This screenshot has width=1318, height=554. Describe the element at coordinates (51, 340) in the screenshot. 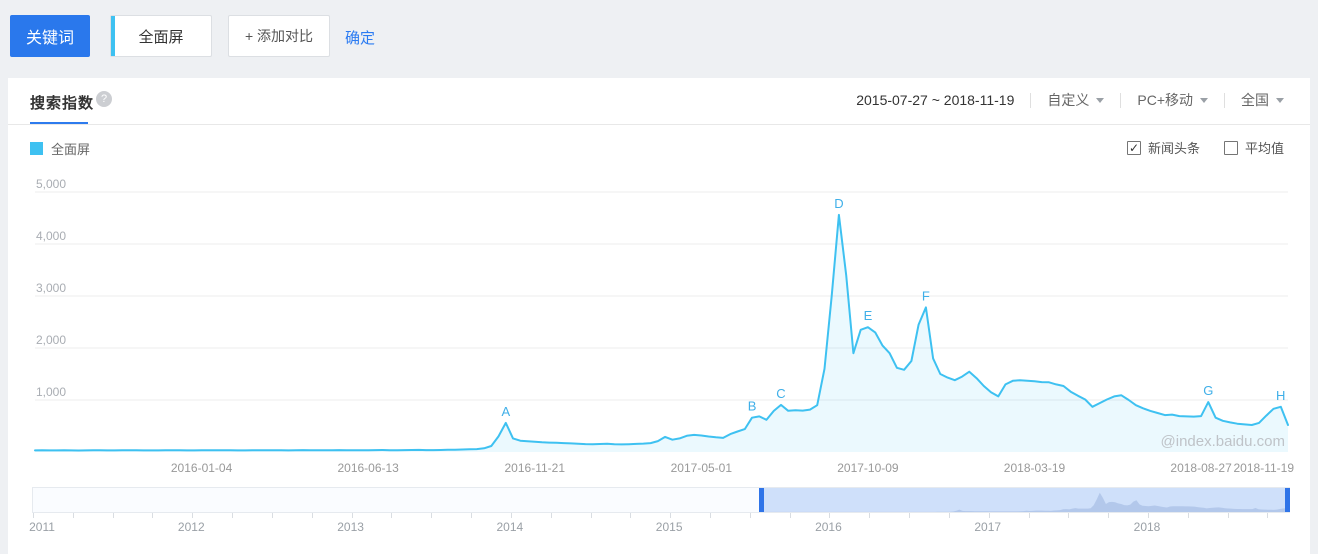

I see `y-axis-label: 2,000` at that location.